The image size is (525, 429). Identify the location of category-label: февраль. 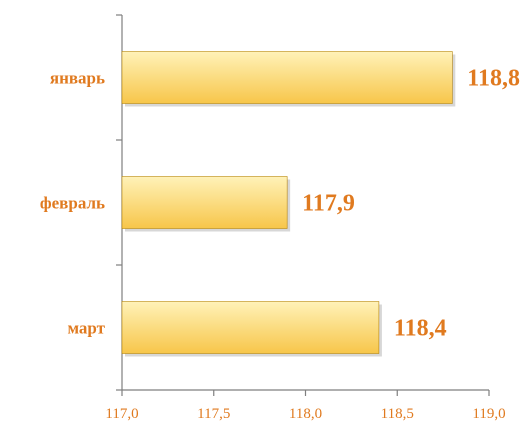
(72, 203).